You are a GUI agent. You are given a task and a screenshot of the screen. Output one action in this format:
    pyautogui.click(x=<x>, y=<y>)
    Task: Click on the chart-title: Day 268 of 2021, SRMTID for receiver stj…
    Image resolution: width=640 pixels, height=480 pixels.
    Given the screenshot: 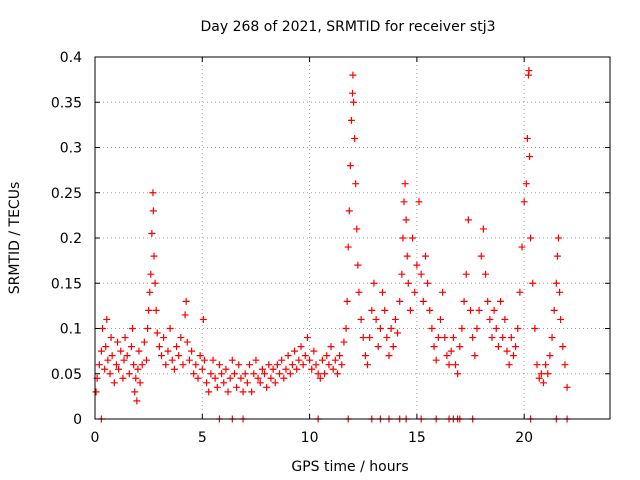 What is the action you would take?
    pyautogui.click(x=348, y=27)
    